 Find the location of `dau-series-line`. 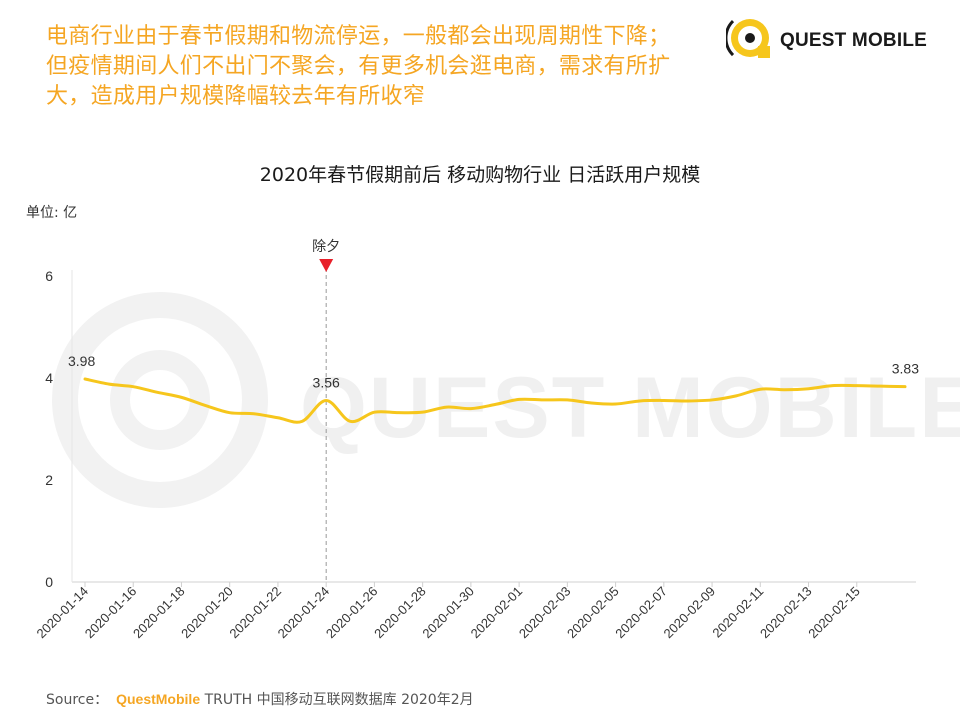

dau-series-line is located at coordinates (495, 400).